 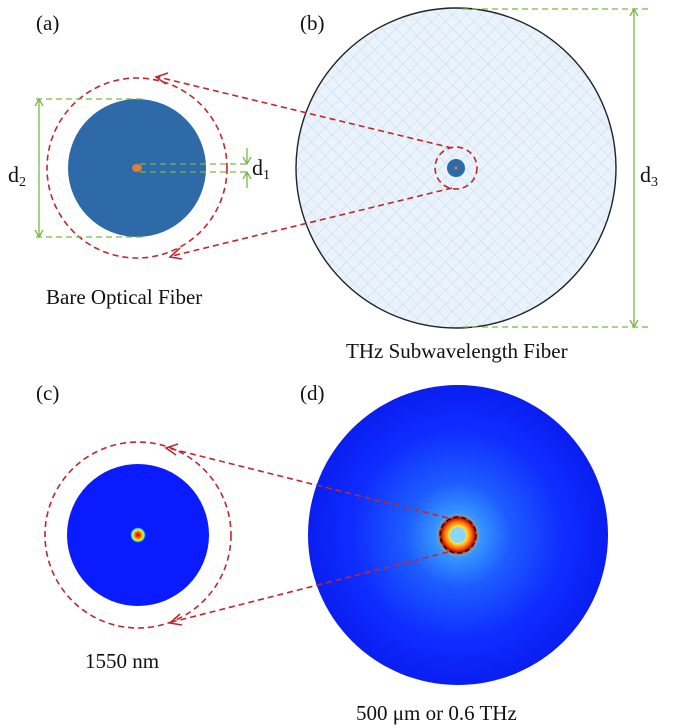 I want to click on zoom-circle-c, so click(x=138, y=535).